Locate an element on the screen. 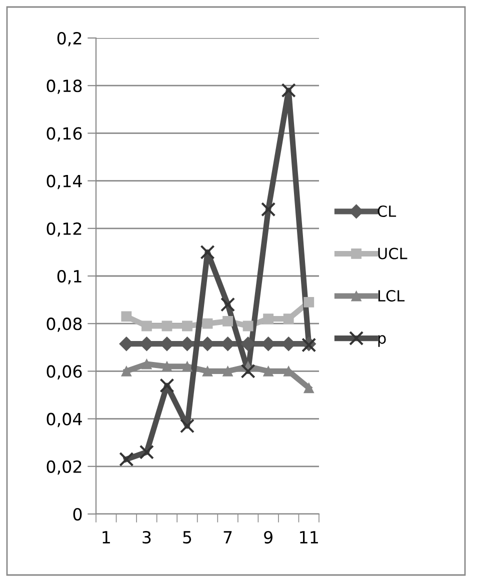 Image resolution: width=481 pixels, height=579 pixels. y-tick-label: 0,16 is located at coordinates (64, 134).